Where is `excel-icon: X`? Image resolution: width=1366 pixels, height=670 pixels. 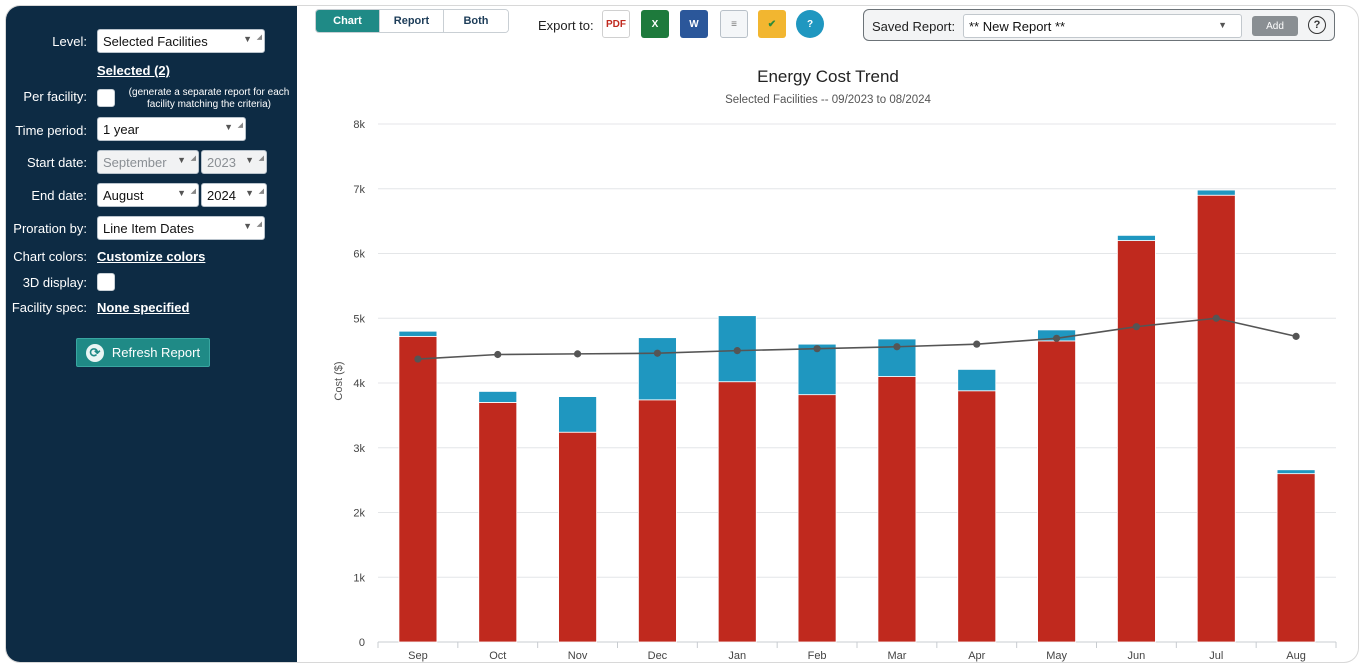
excel-icon: X is located at coordinates (655, 24).